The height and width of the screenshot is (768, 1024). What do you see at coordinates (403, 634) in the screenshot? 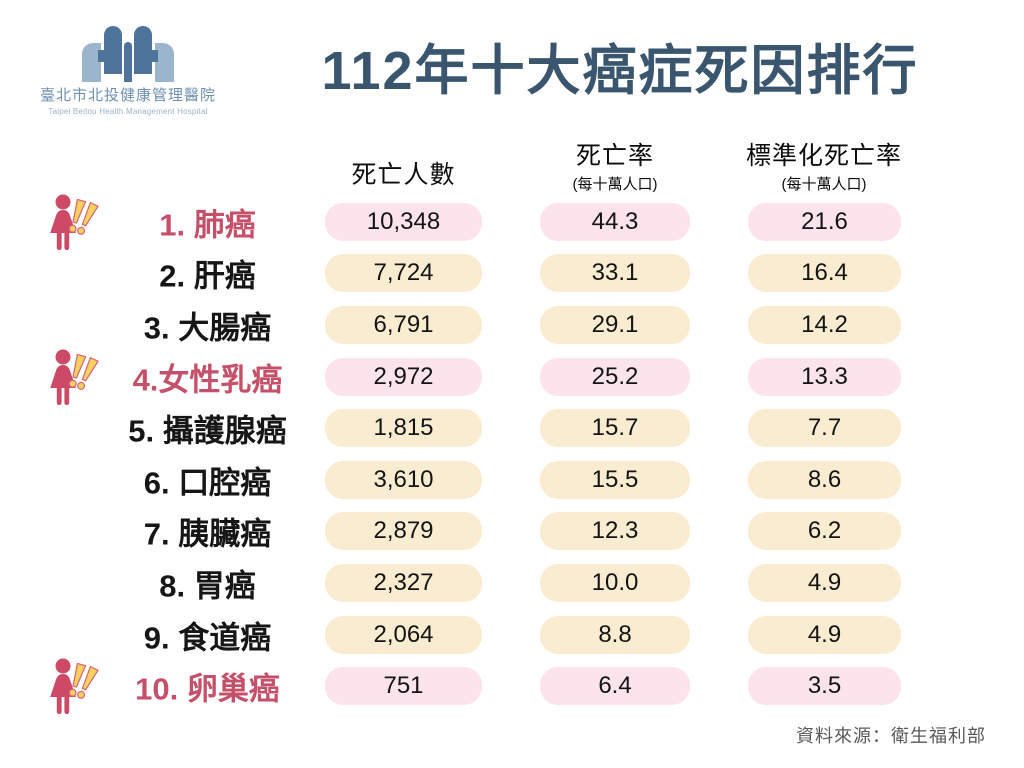
I see `deaths-value: 2,064` at bounding box center [403, 634].